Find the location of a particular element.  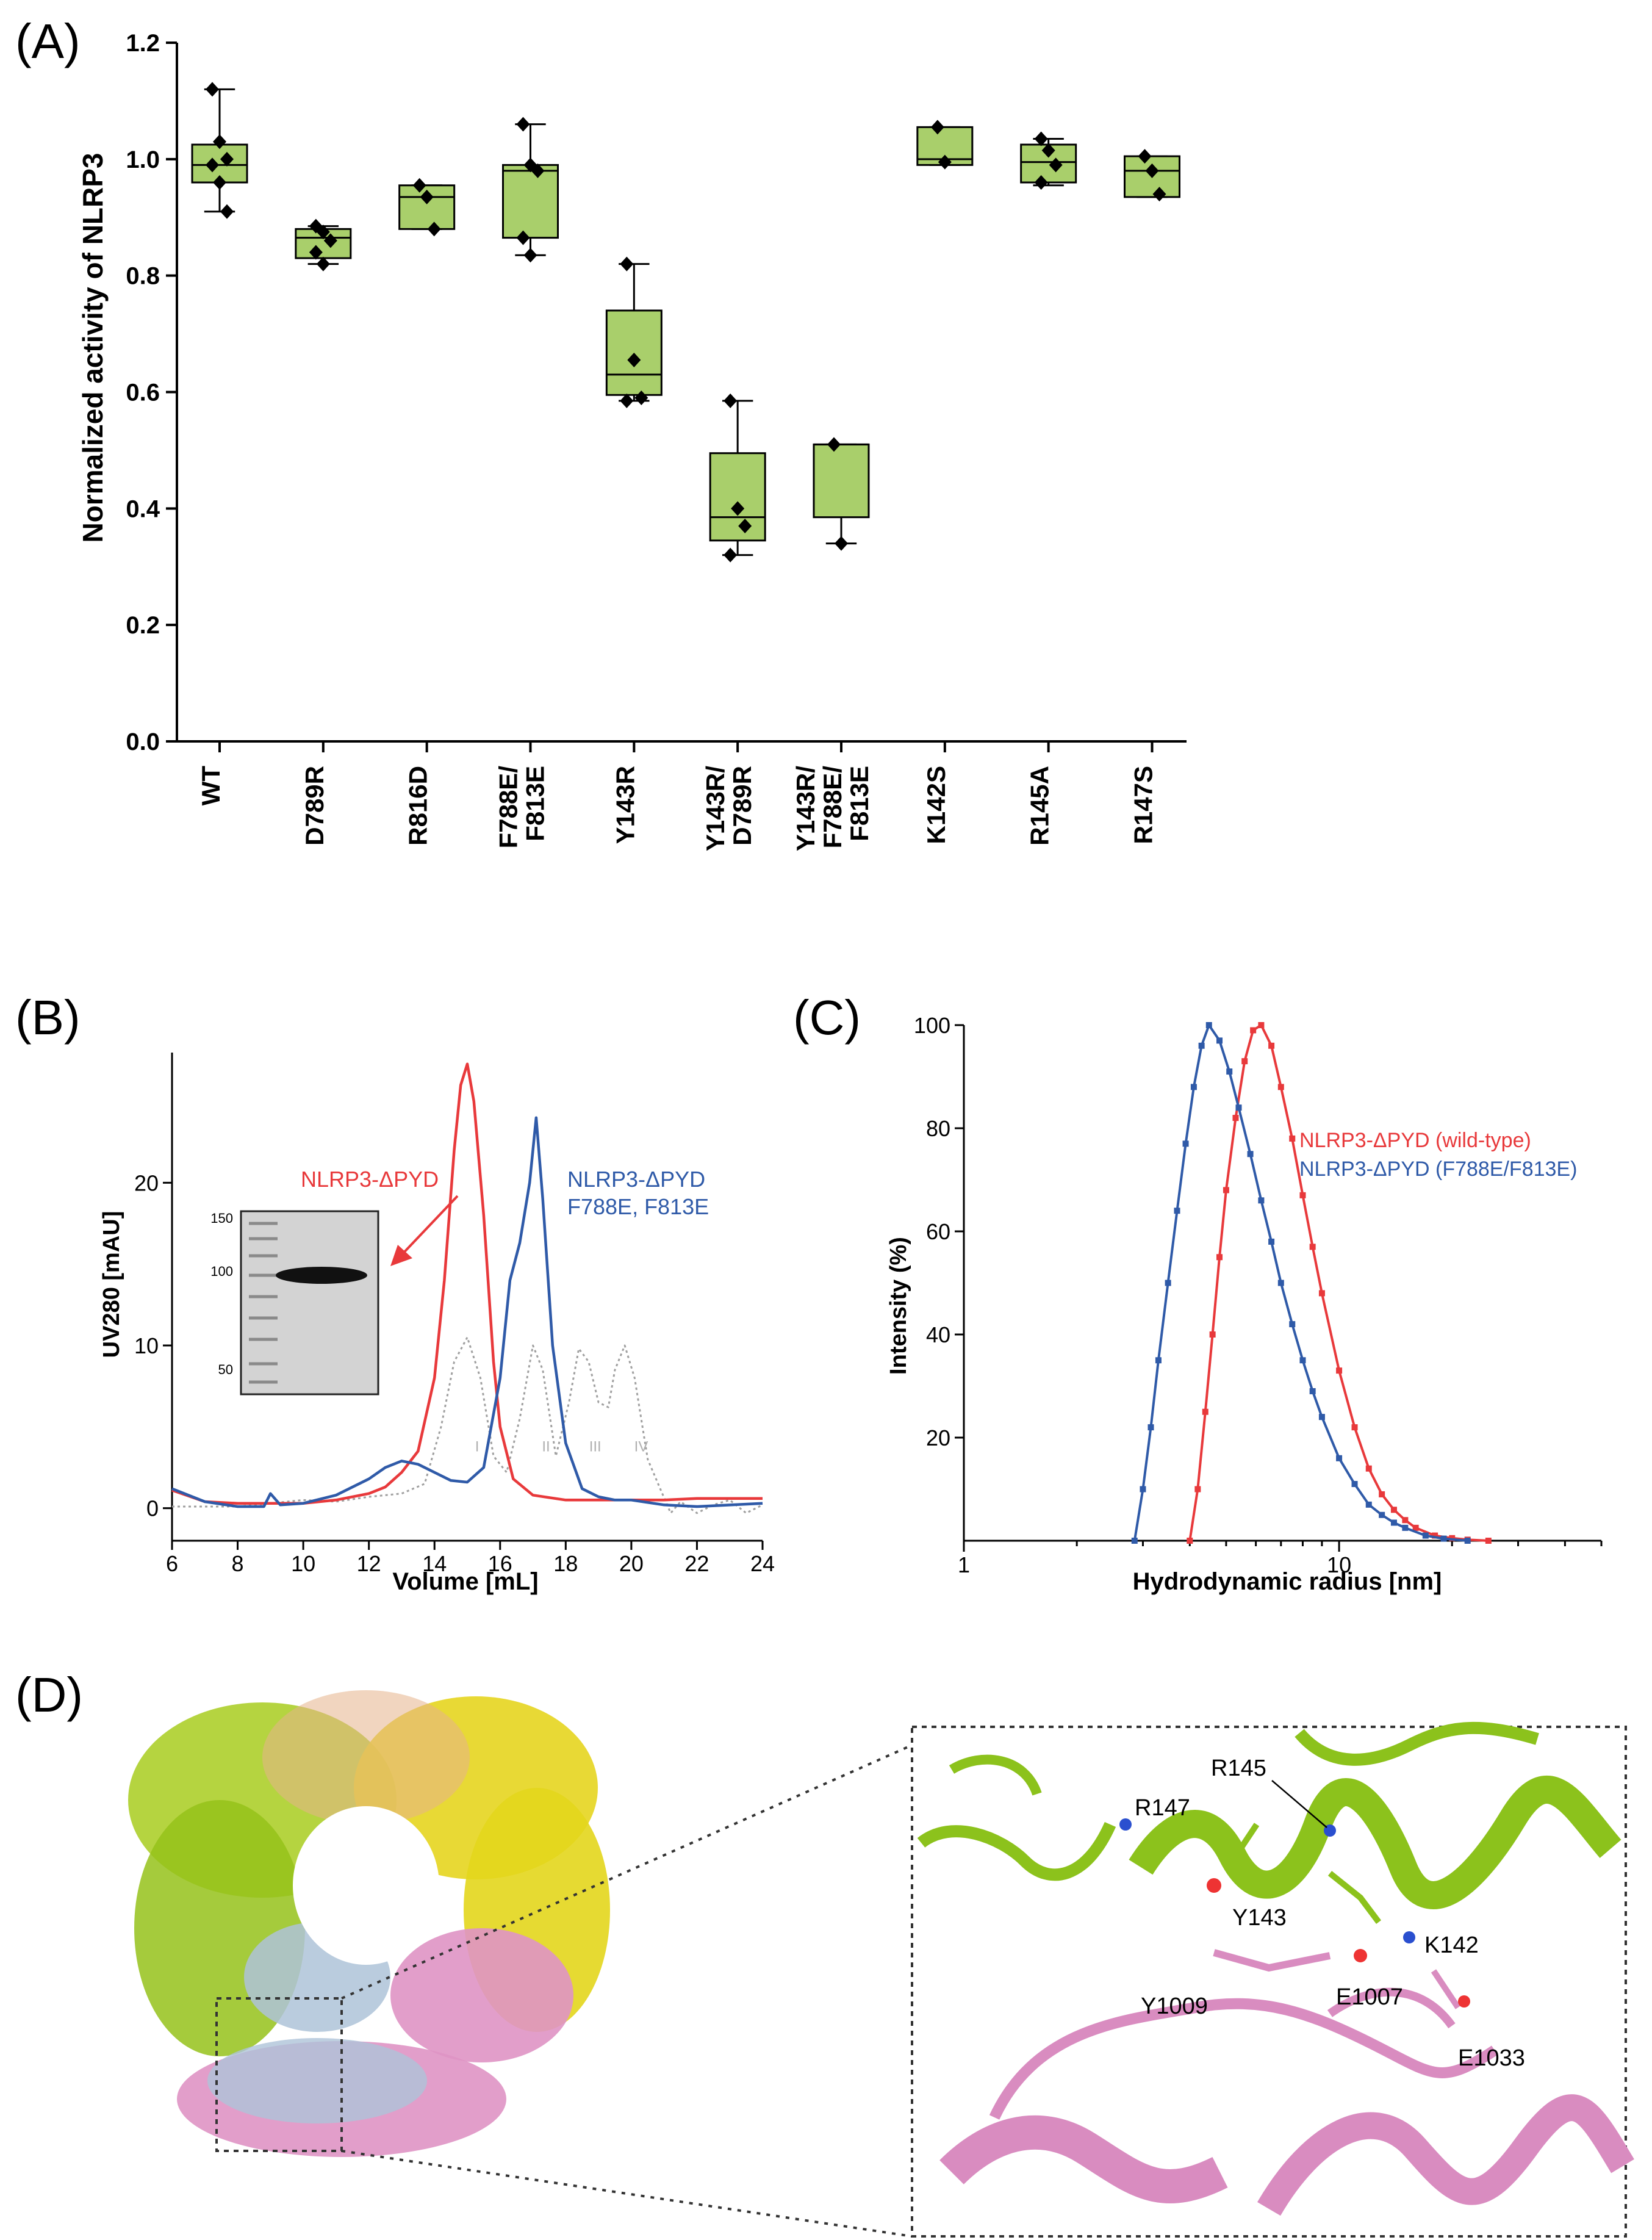

b-x-tick-label: 10 is located at coordinates (303, 1564).